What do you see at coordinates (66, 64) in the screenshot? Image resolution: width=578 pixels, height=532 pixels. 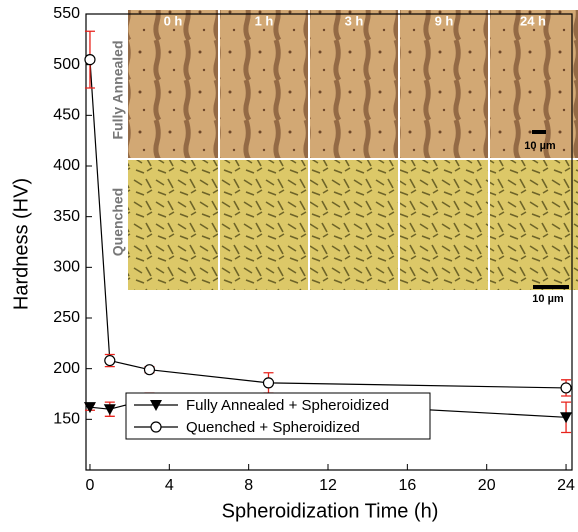 I see `y-tick-label: 500` at bounding box center [66, 64].